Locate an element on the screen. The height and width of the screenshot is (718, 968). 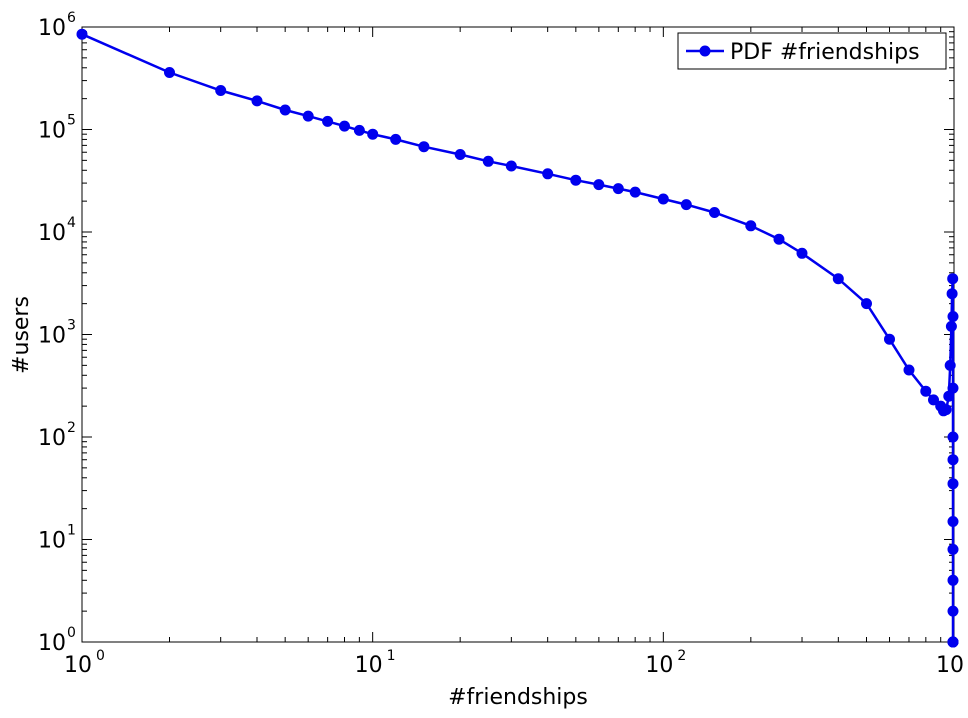
legend: PDF #friendships is located at coordinates (812, 51).